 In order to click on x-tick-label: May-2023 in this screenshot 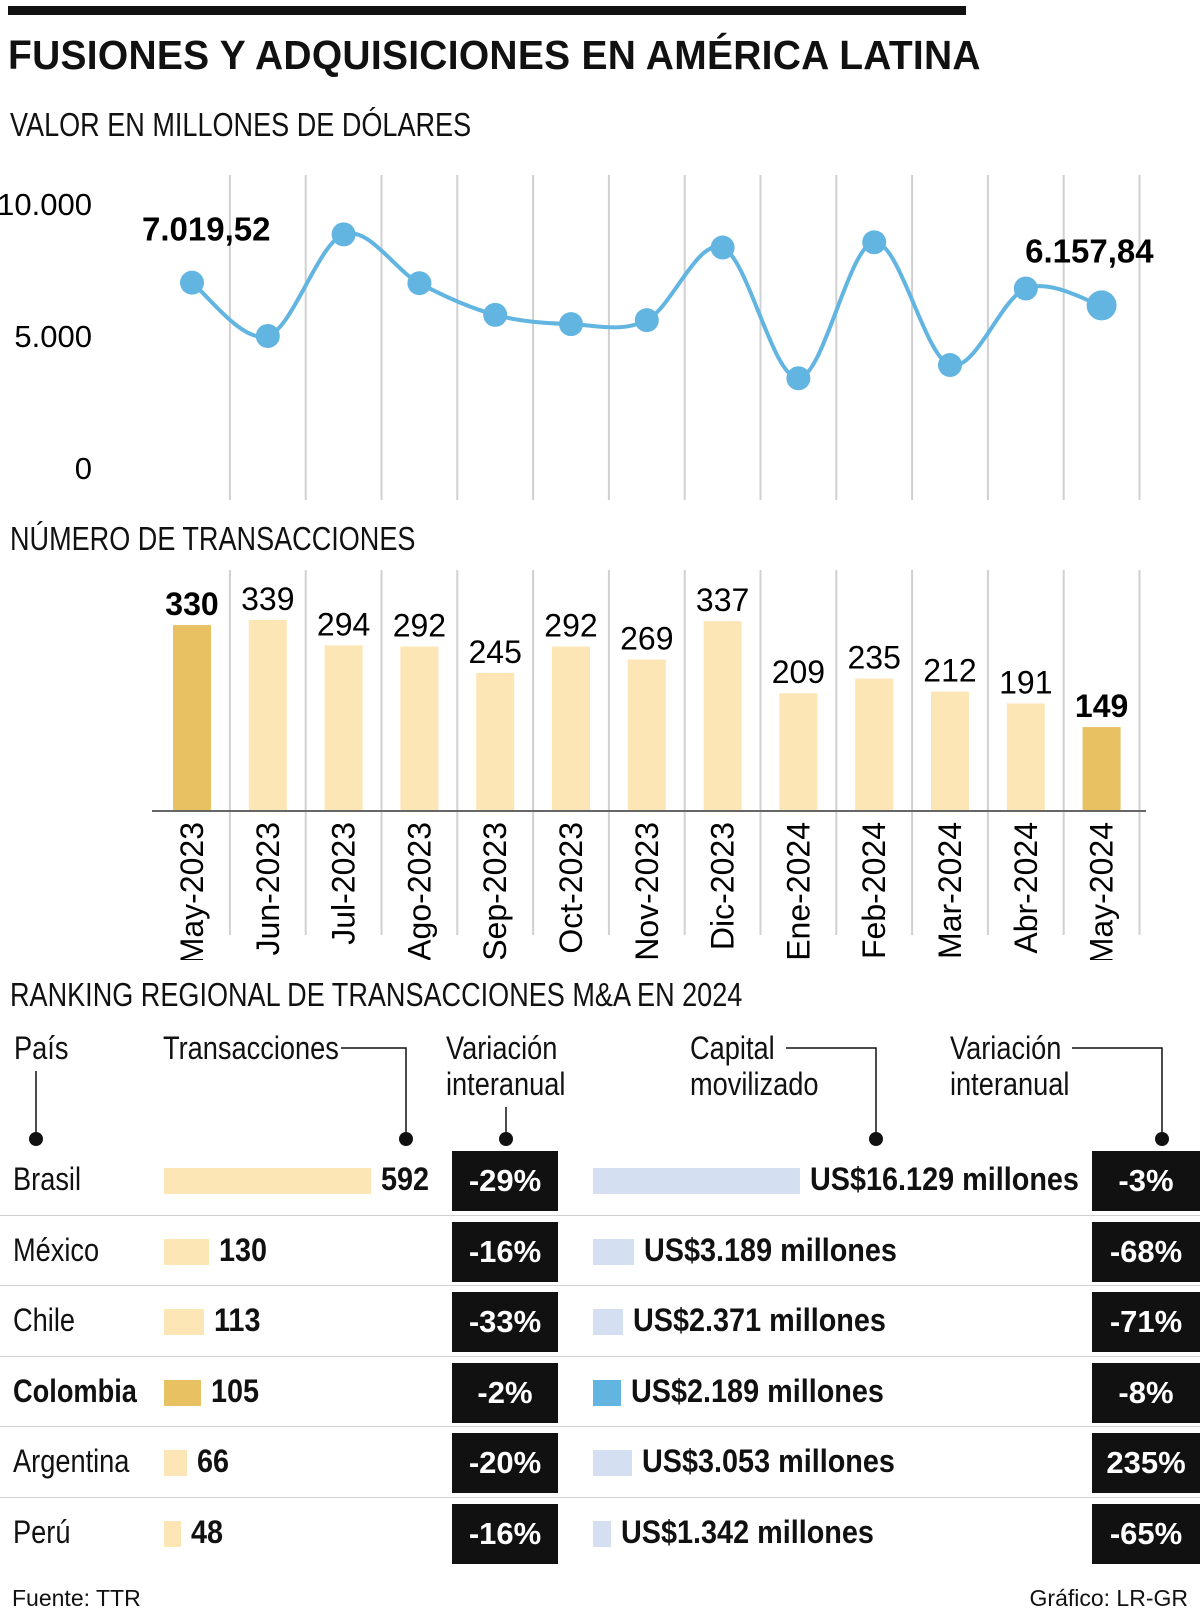, I will do `click(192, 891)`.